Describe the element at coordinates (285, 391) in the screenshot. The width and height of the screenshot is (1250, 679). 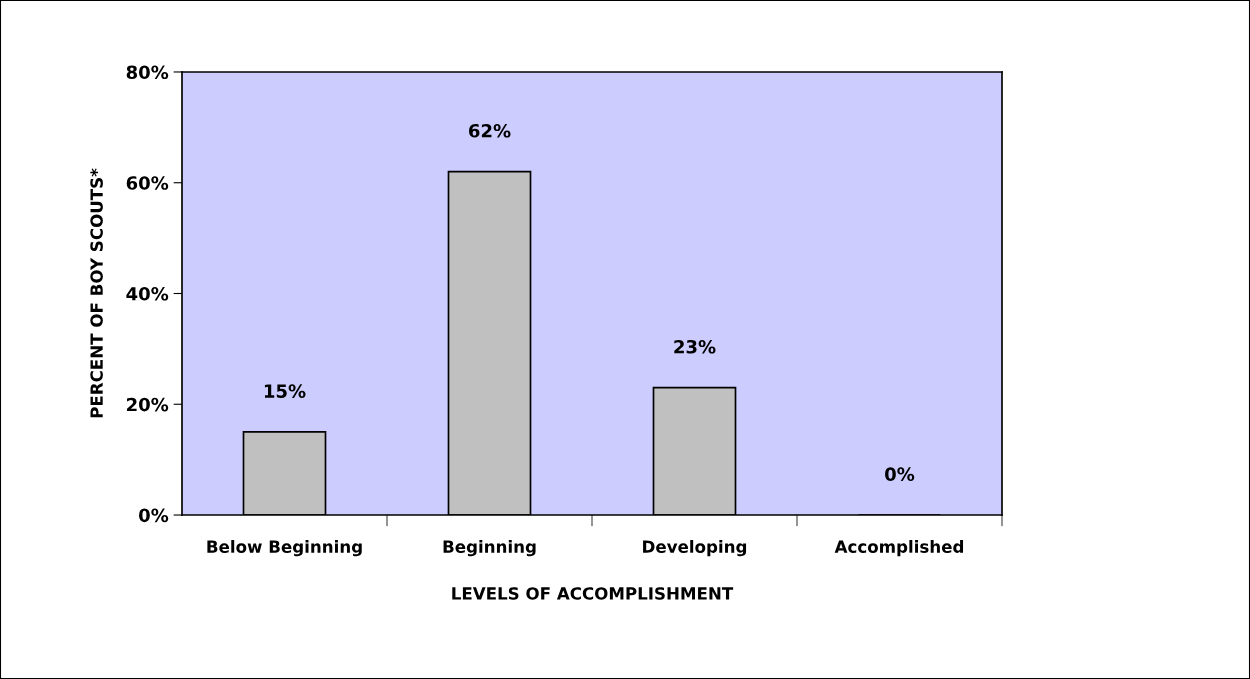
I see `data-label: 15%` at that location.